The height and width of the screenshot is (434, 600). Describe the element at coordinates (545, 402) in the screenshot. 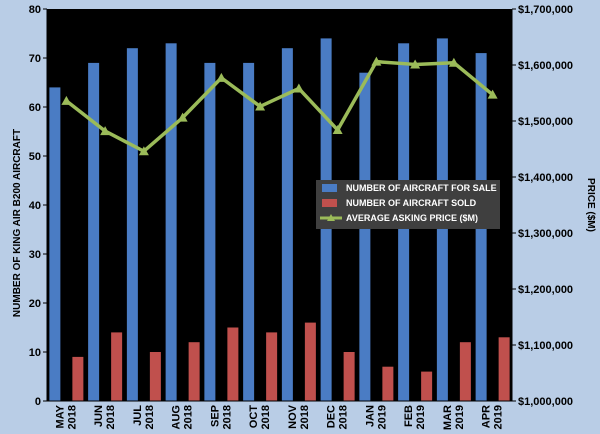

I see `right-tick-label: $1,000,000` at that location.